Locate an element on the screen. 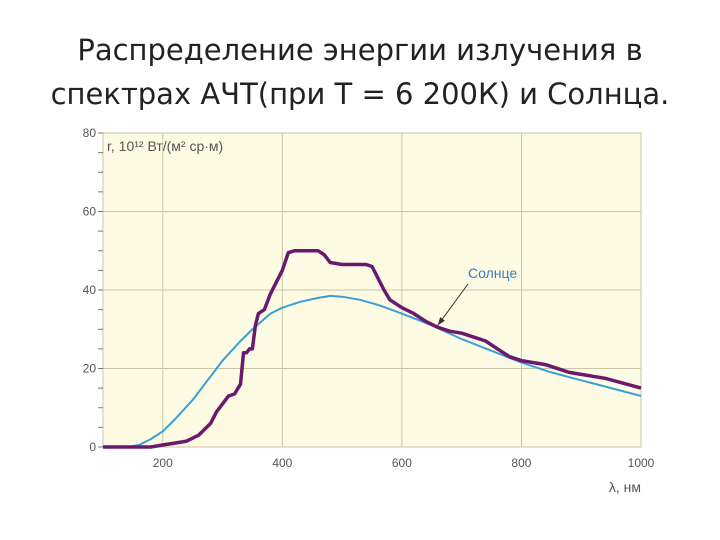  x-tick-label: 1000 is located at coordinates (641, 463).